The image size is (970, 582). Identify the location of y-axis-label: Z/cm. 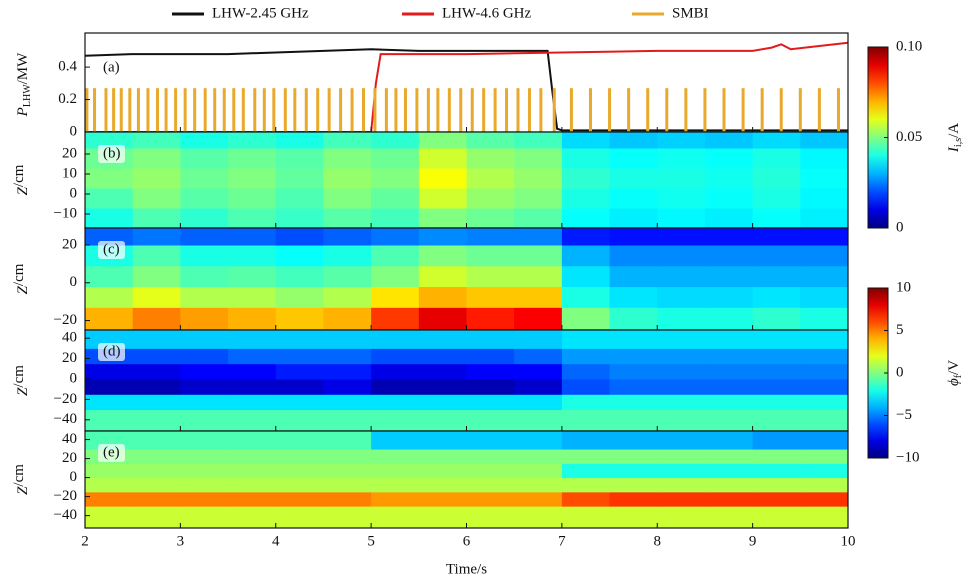
(21, 179).